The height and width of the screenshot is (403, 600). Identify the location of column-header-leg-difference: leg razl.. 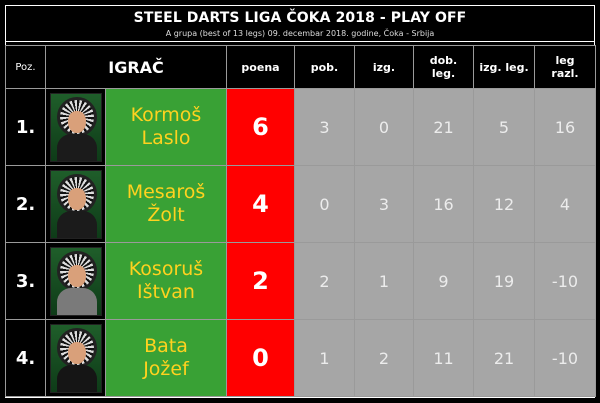
(565, 67).